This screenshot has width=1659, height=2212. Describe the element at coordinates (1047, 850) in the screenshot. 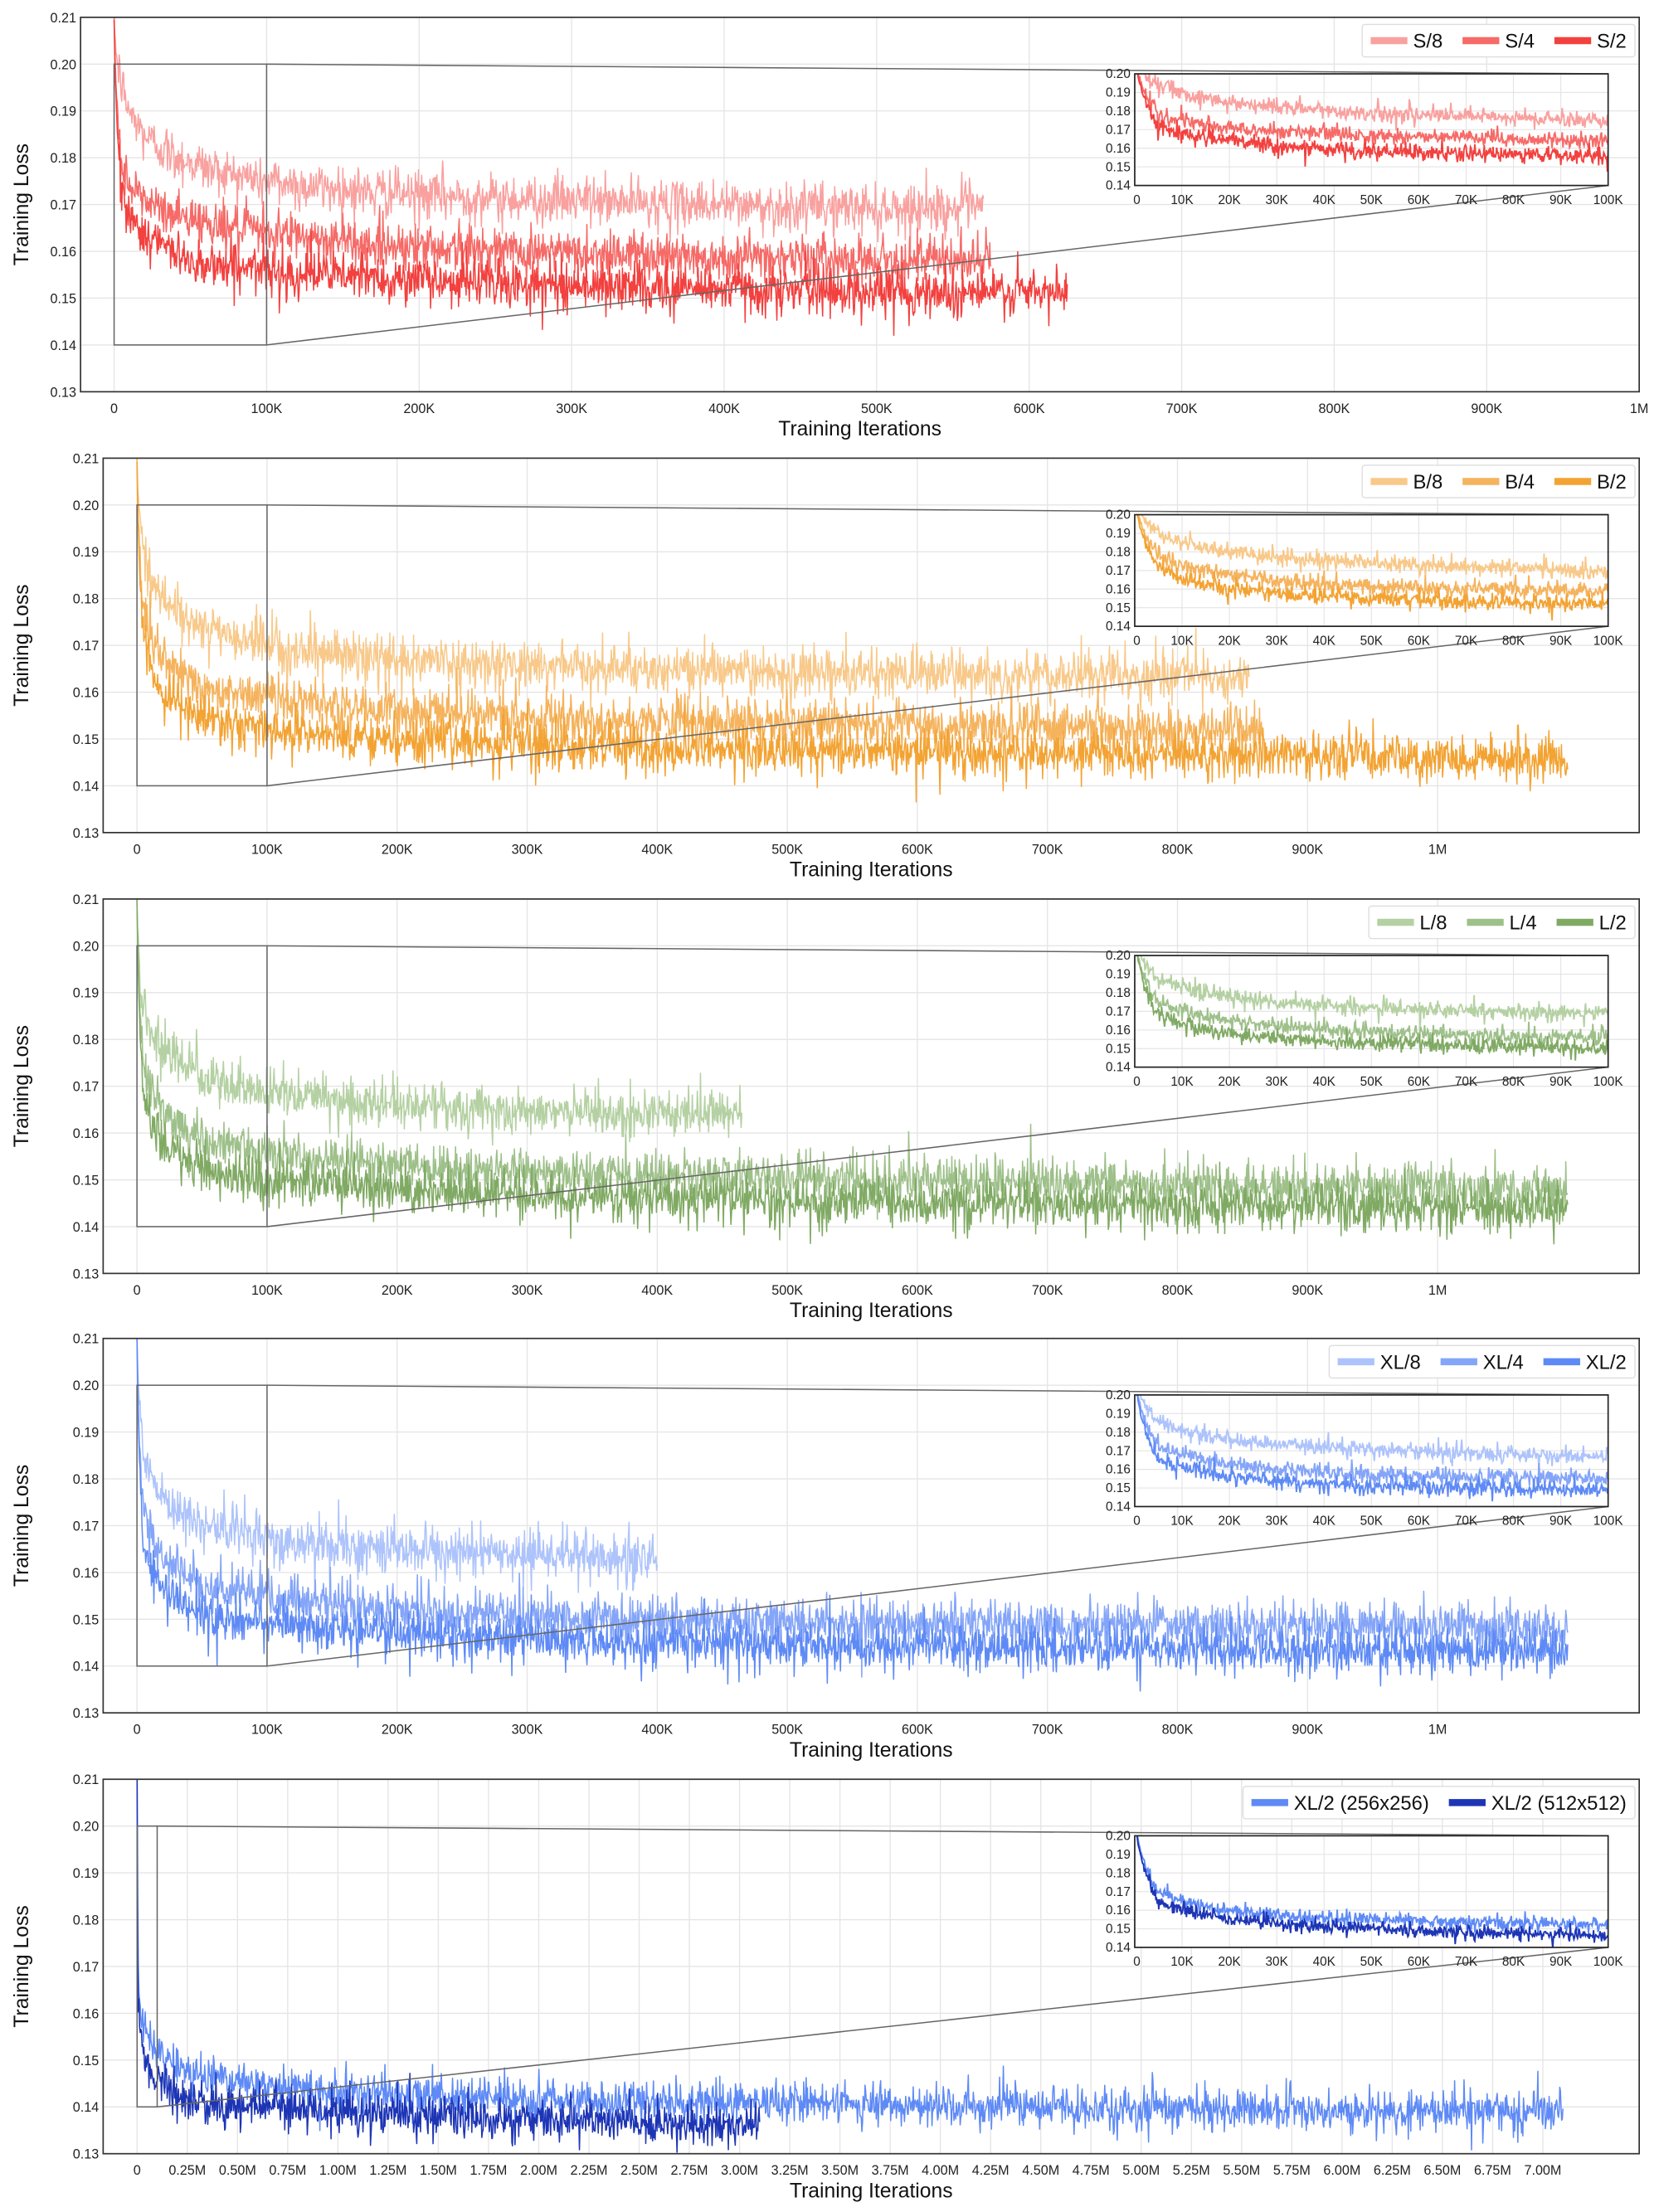

I see `x-tick-label: 700K` at that location.